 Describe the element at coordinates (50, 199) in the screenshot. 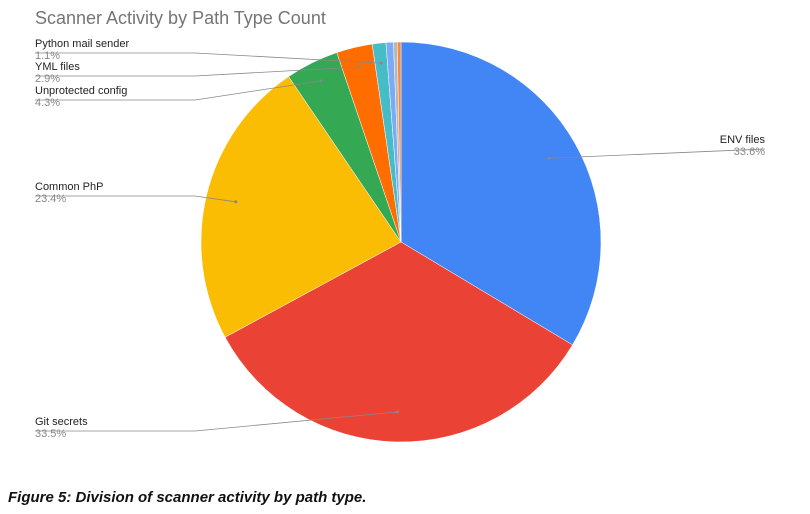

I see `value-label: 23.4%` at that location.